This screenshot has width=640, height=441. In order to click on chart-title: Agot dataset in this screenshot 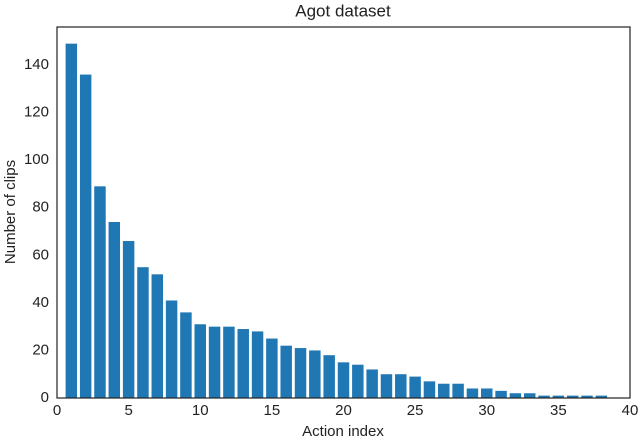, I will do `click(343, 10)`.